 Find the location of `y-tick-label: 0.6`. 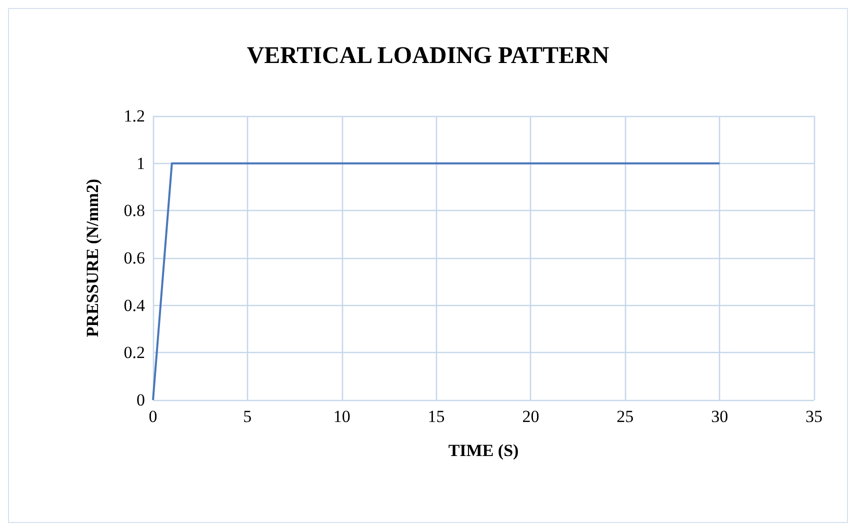

y-tick-label: 0.6 is located at coordinates (134, 258).